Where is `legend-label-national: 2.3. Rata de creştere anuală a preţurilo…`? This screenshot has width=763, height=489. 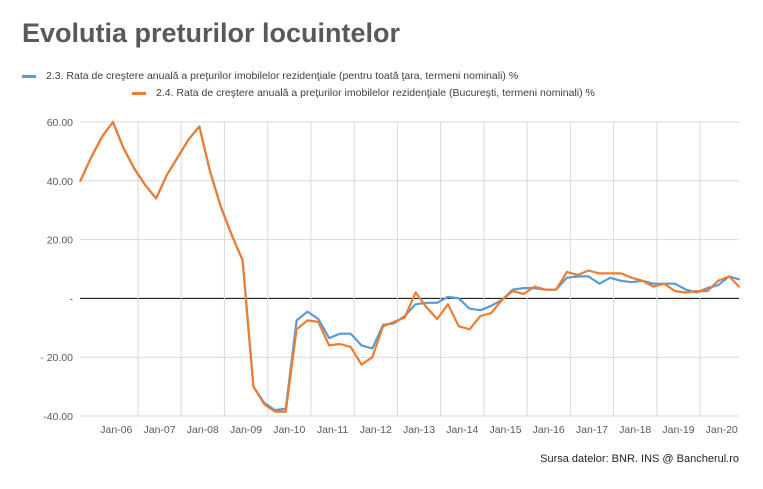 legend-label-national: 2.3. Rata de creştere anuală a preţurilo… is located at coordinates (282, 76).